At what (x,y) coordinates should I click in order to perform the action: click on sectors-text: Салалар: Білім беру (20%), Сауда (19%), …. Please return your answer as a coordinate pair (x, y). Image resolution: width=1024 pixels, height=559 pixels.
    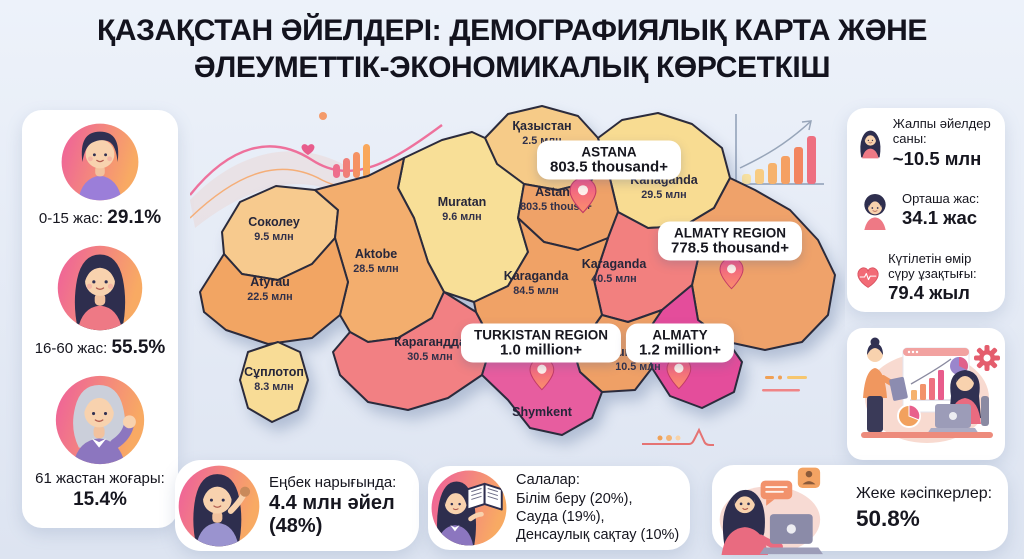
    Looking at the image, I should click on (597, 507).